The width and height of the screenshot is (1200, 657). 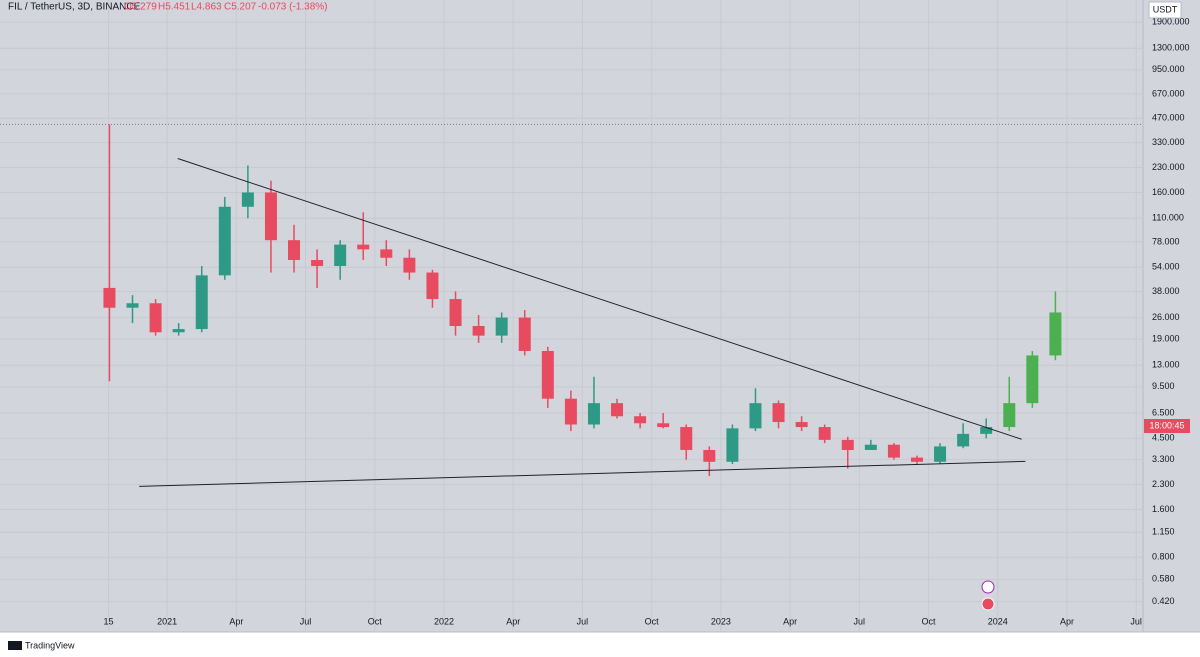 I want to click on x-tick-label: 2022, so click(x=444, y=621).